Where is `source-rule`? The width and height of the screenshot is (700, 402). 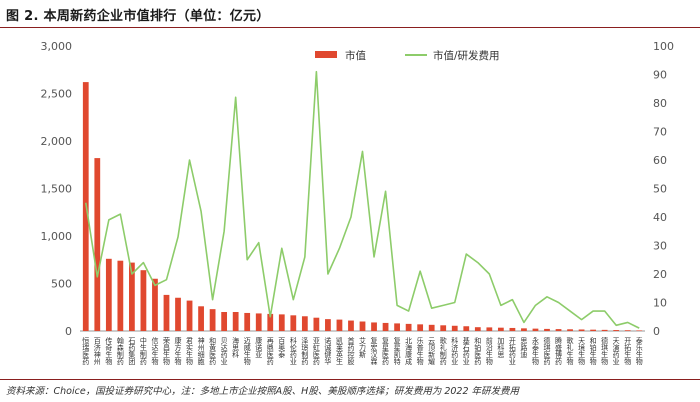
source-rule is located at coordinates (350, 379).